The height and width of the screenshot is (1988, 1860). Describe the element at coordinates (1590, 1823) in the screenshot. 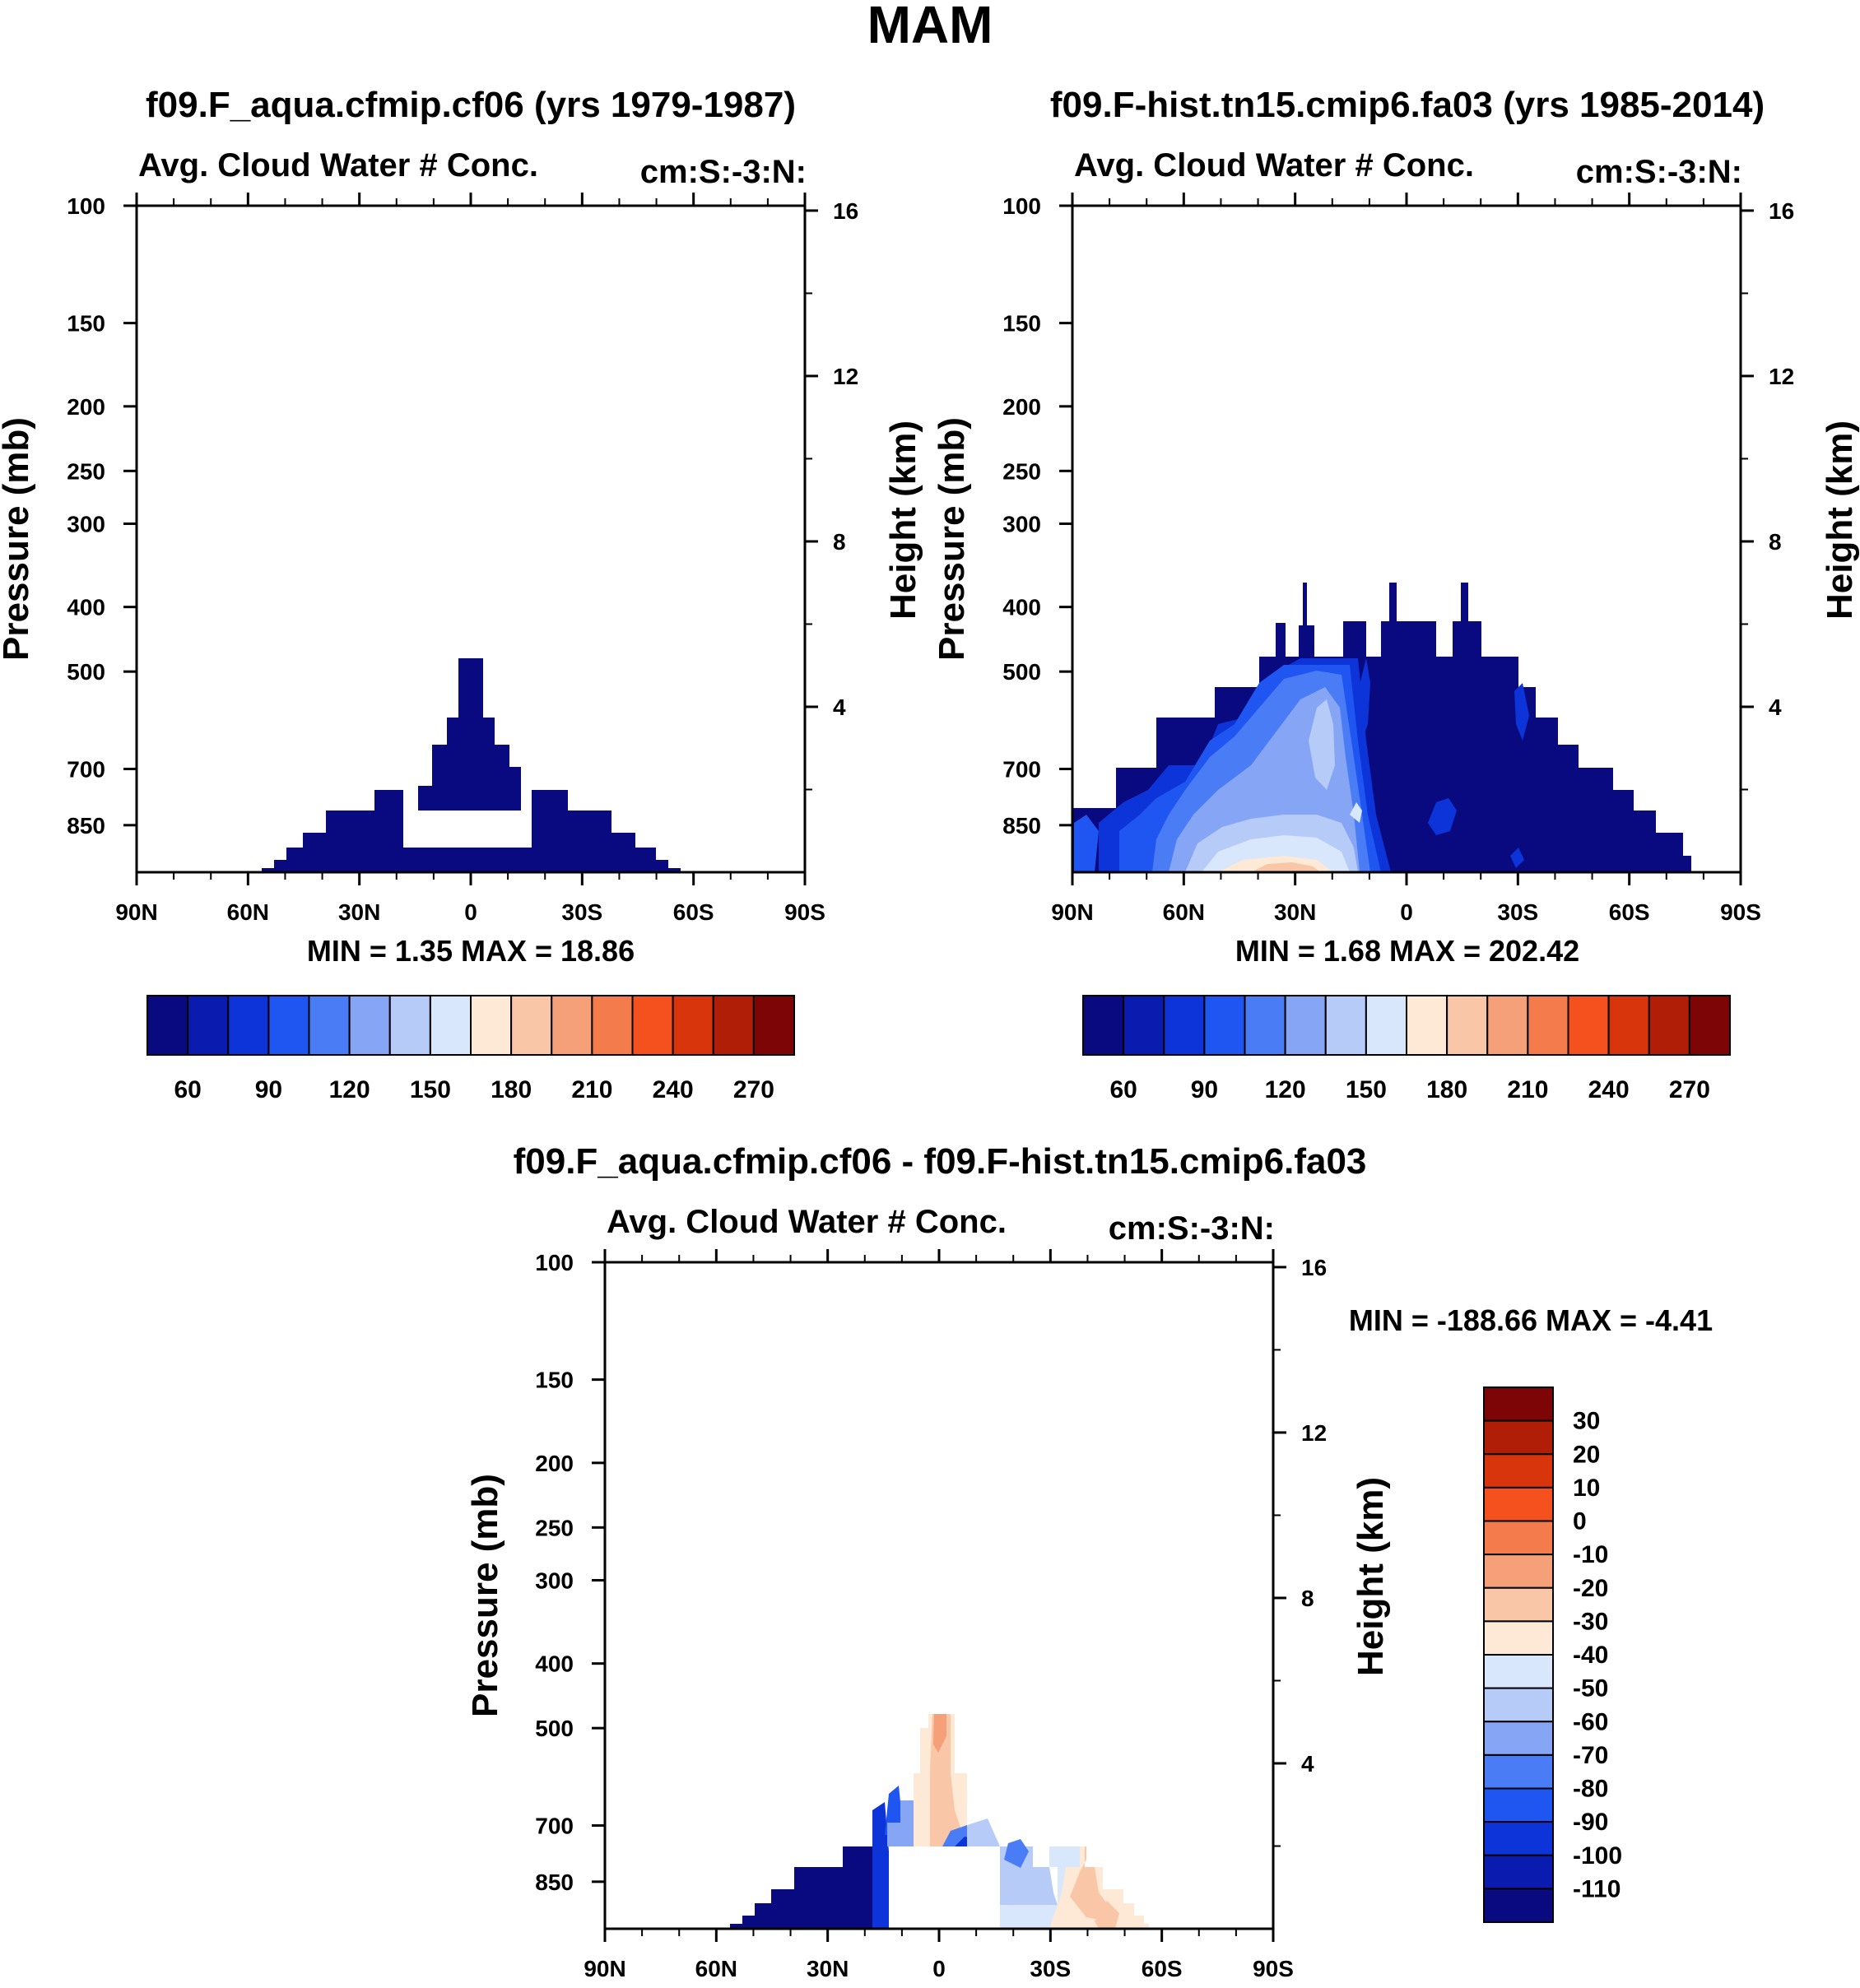

I see `colorbar-label: -90` at that location.